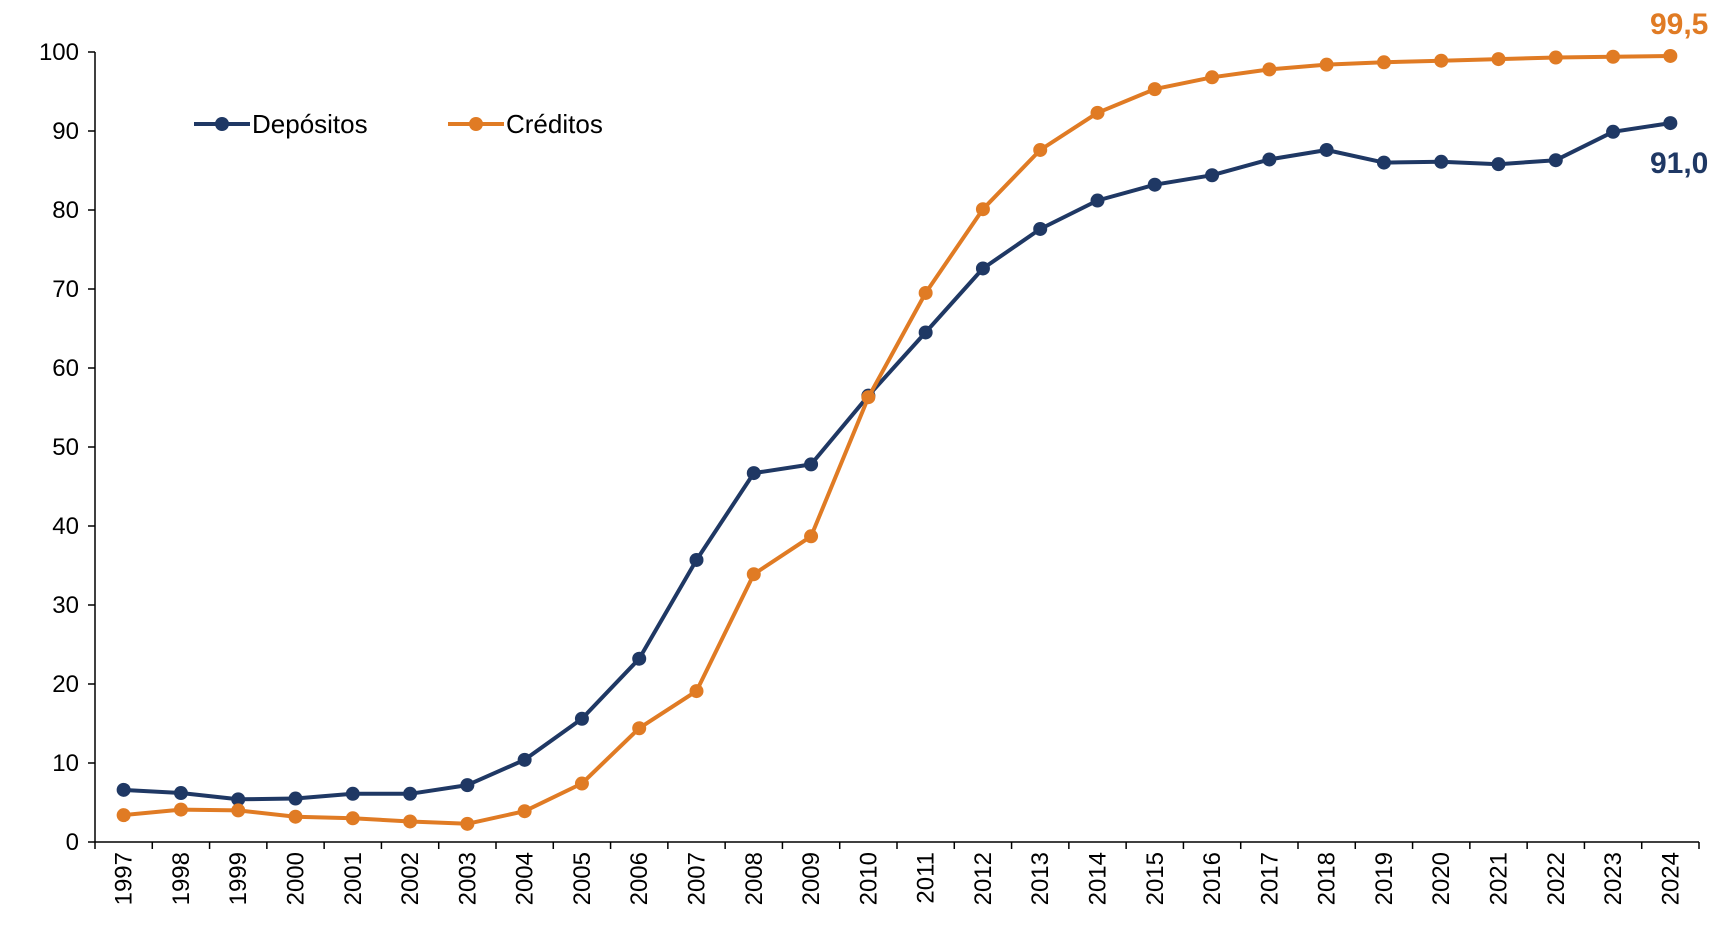  What do you see at coordinates (1040, 878) in the screenshot?
I see `x-tick-label: 2013` at bounding box center [1040, 878].